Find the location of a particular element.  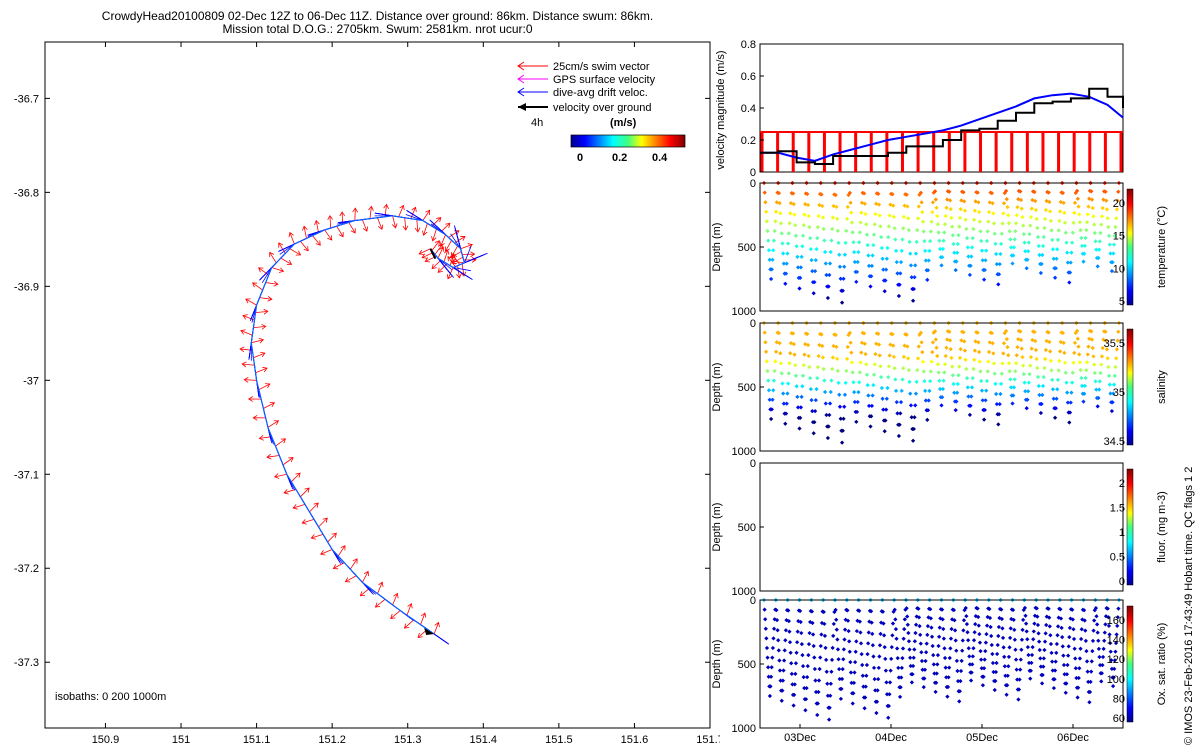

depth-axis-label: Depth (m) is located at coordinates (717, 387).